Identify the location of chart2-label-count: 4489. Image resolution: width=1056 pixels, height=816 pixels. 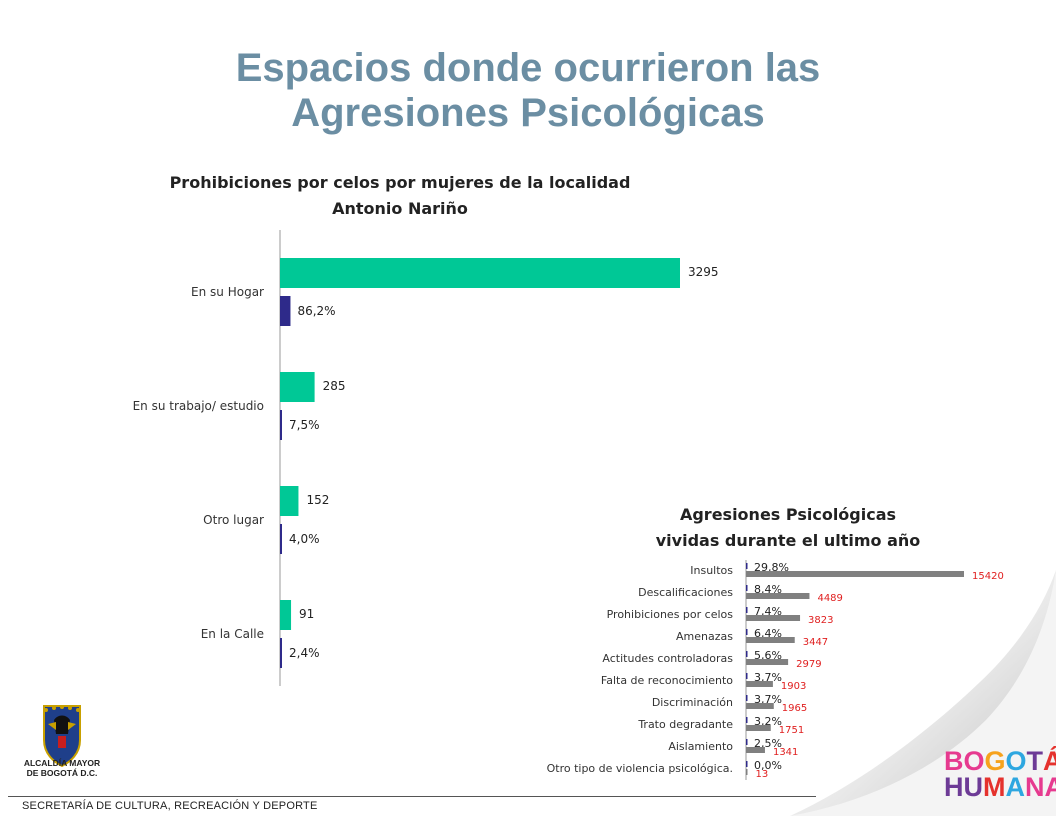
(829, 598).